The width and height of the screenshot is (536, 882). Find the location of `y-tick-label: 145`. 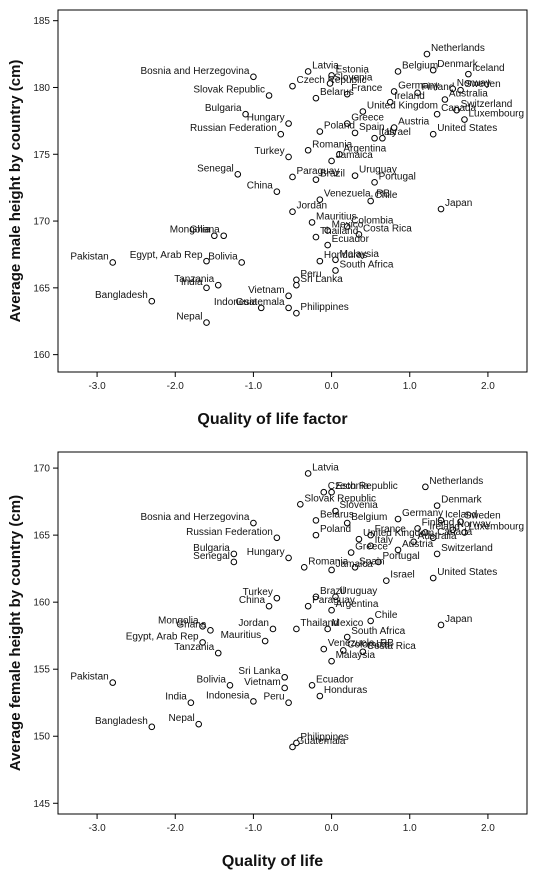

y-tick-label: 145 is located at coordinates (41, 804).